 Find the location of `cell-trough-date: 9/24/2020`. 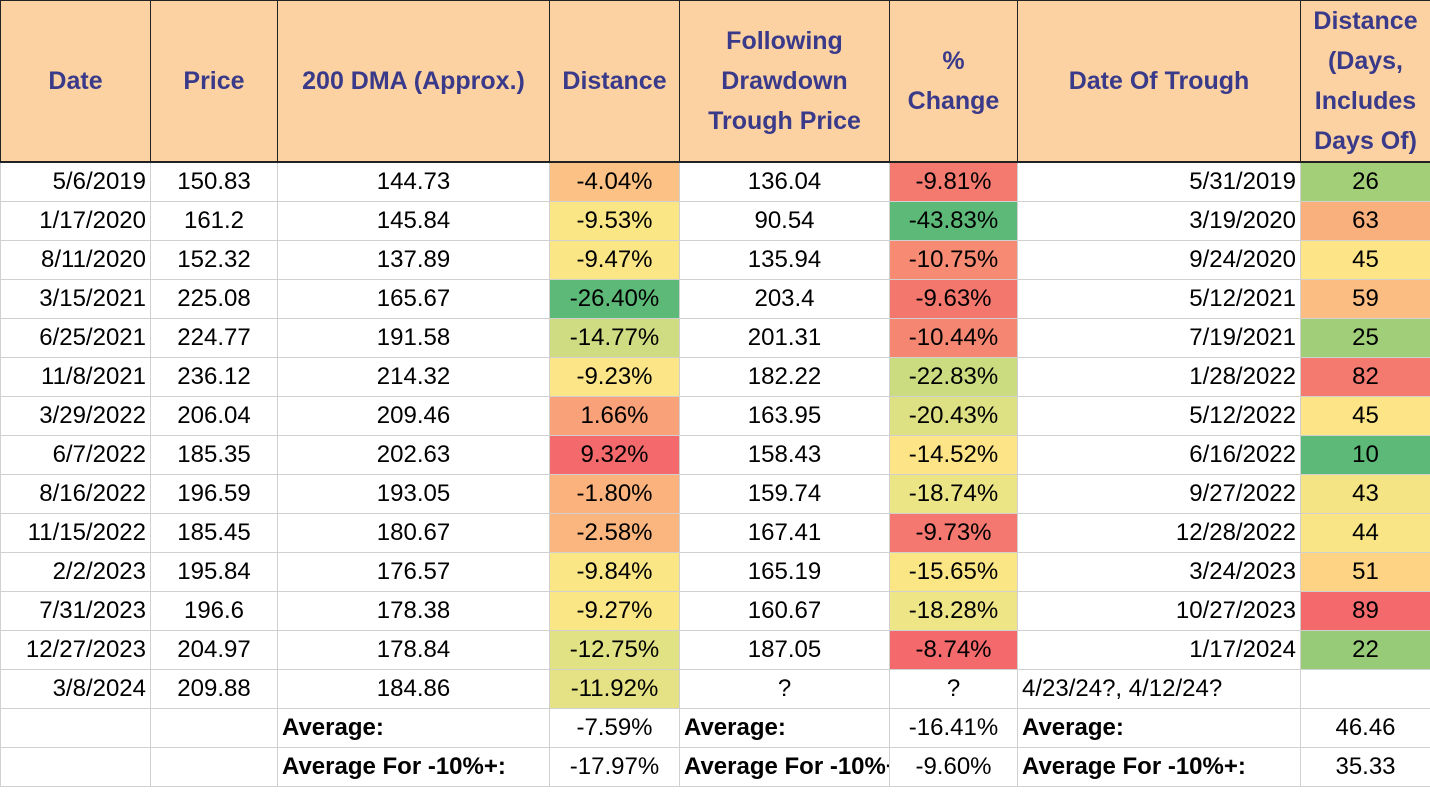

cell-trough-date: 9/24/2020 is located at coordinates (1159, 259).